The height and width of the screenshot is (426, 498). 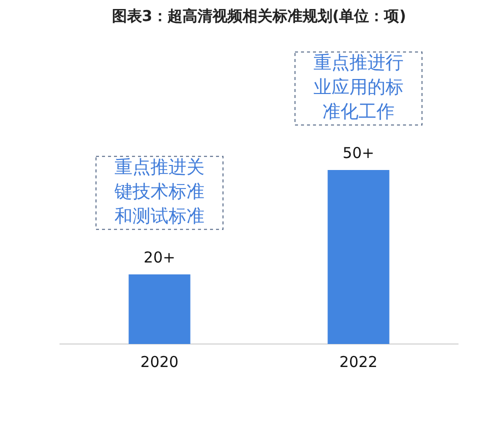 I want to click on text: 重点推进行业应用的标准化工作, so click(x=359, y=87).